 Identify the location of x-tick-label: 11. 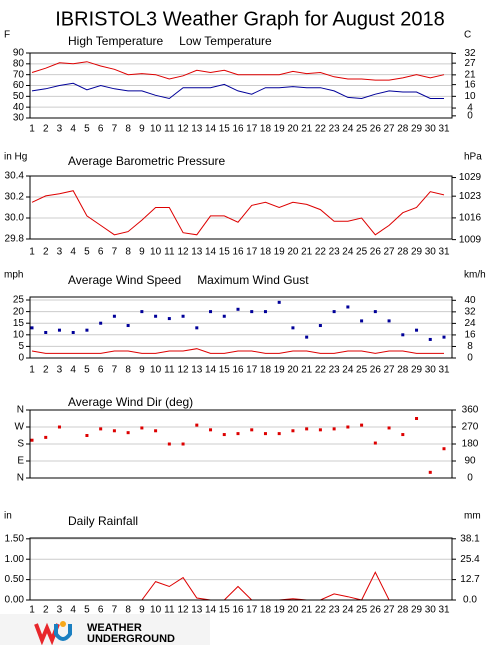
(169, 252).